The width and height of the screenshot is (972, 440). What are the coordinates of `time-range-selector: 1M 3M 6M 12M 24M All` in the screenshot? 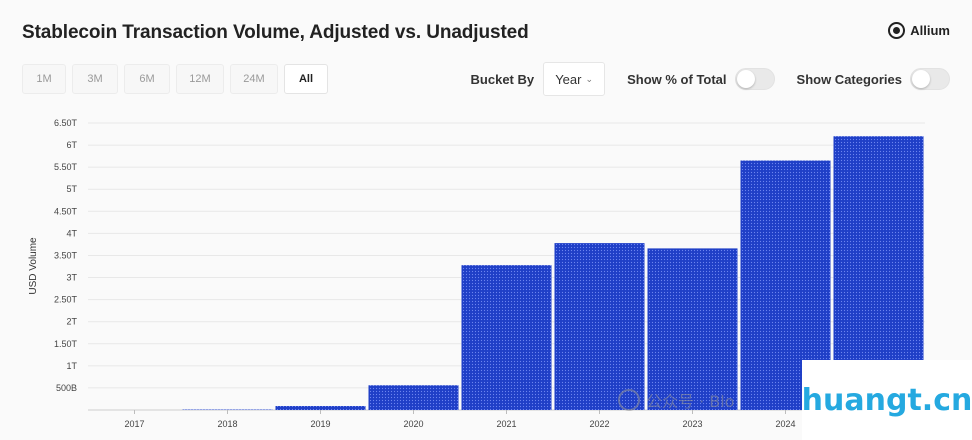 It's located at (175, 79).